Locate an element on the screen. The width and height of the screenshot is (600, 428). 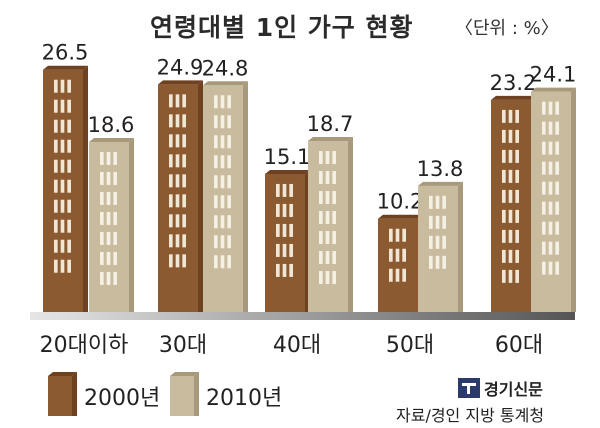
bar-2000 is located at coordinates (285, 242).